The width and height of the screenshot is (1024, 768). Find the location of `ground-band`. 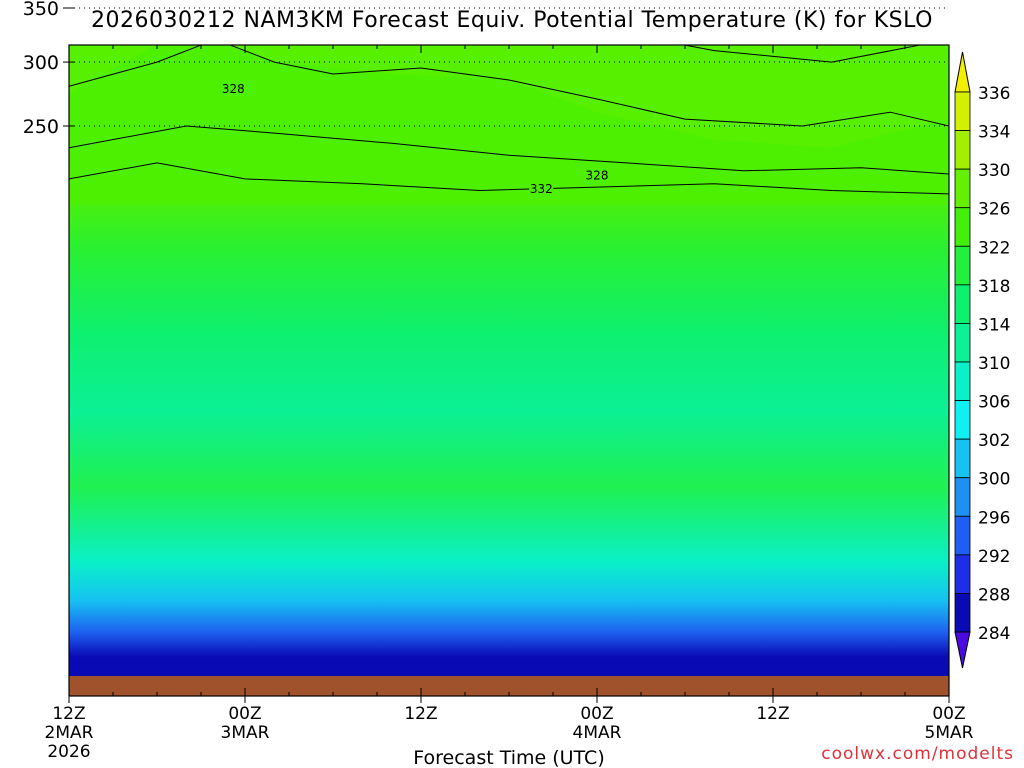

ground-band is located at coordinates (509, 686).